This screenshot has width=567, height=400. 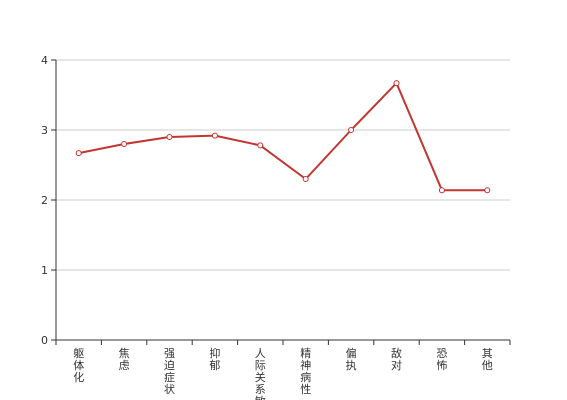 What do you see at coordinates (44, 130) in the screenshot?
I see `y-tick-label: 3` at bounding box center [44, 130].